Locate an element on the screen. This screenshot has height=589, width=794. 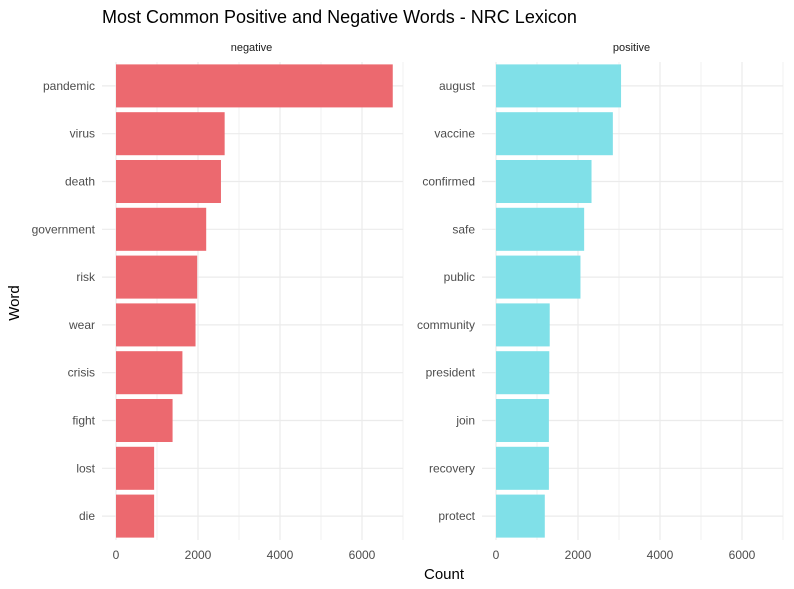
bar-government is located at coordinates (161, 229).